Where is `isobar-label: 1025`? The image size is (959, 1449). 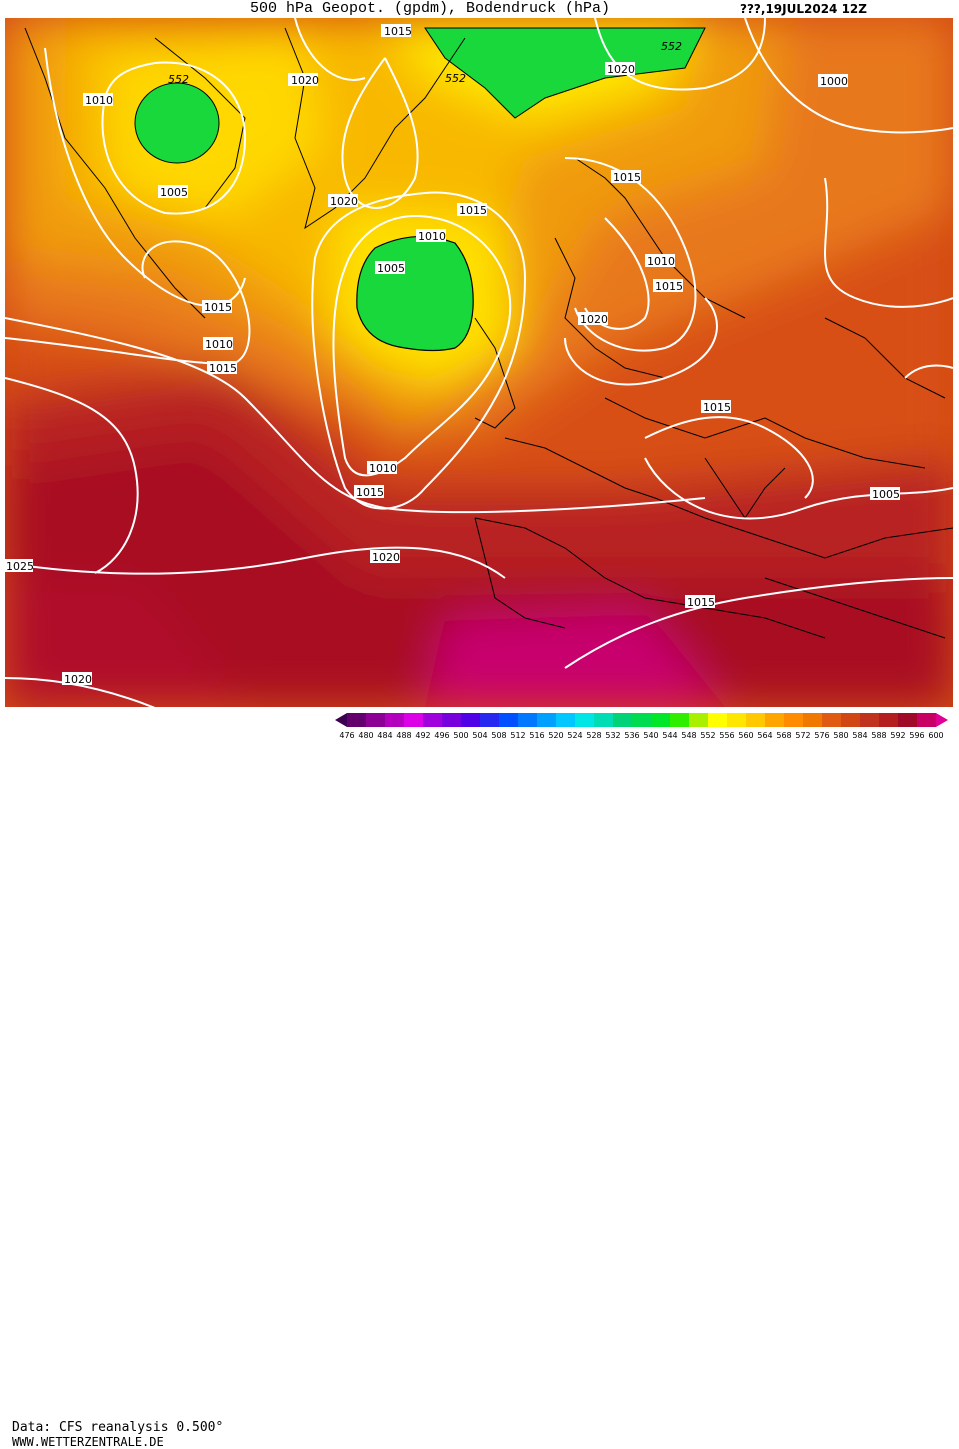
isobar-label: 1025 is located at coordinates (20, 566).